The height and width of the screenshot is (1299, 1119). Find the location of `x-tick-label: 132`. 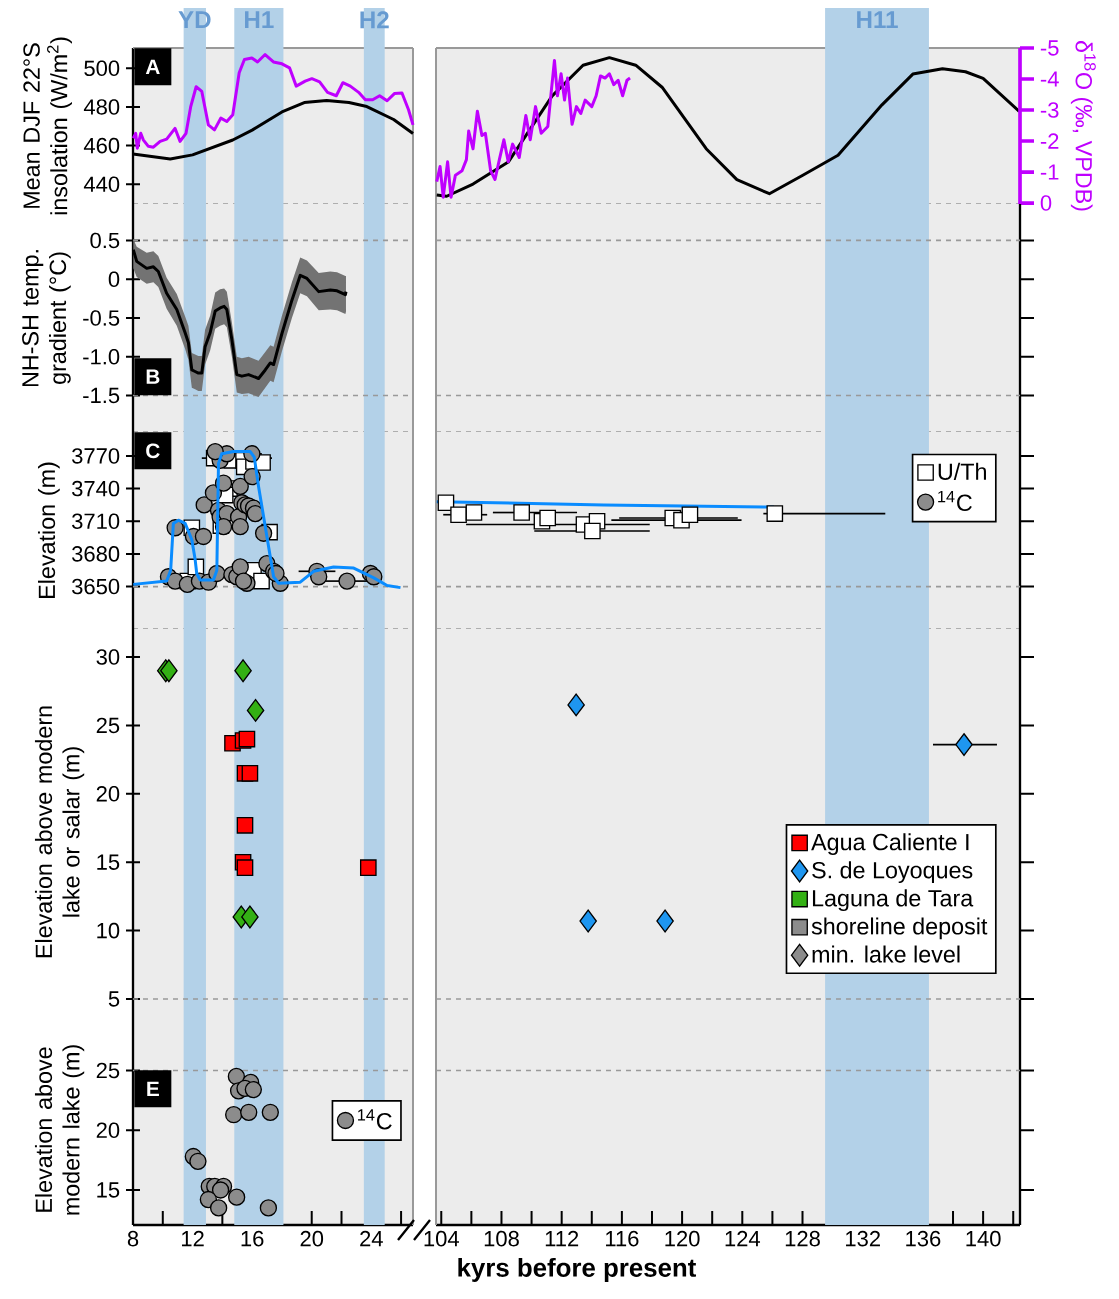

x-tick-label: 132 is located at coordinates (863, 1238).